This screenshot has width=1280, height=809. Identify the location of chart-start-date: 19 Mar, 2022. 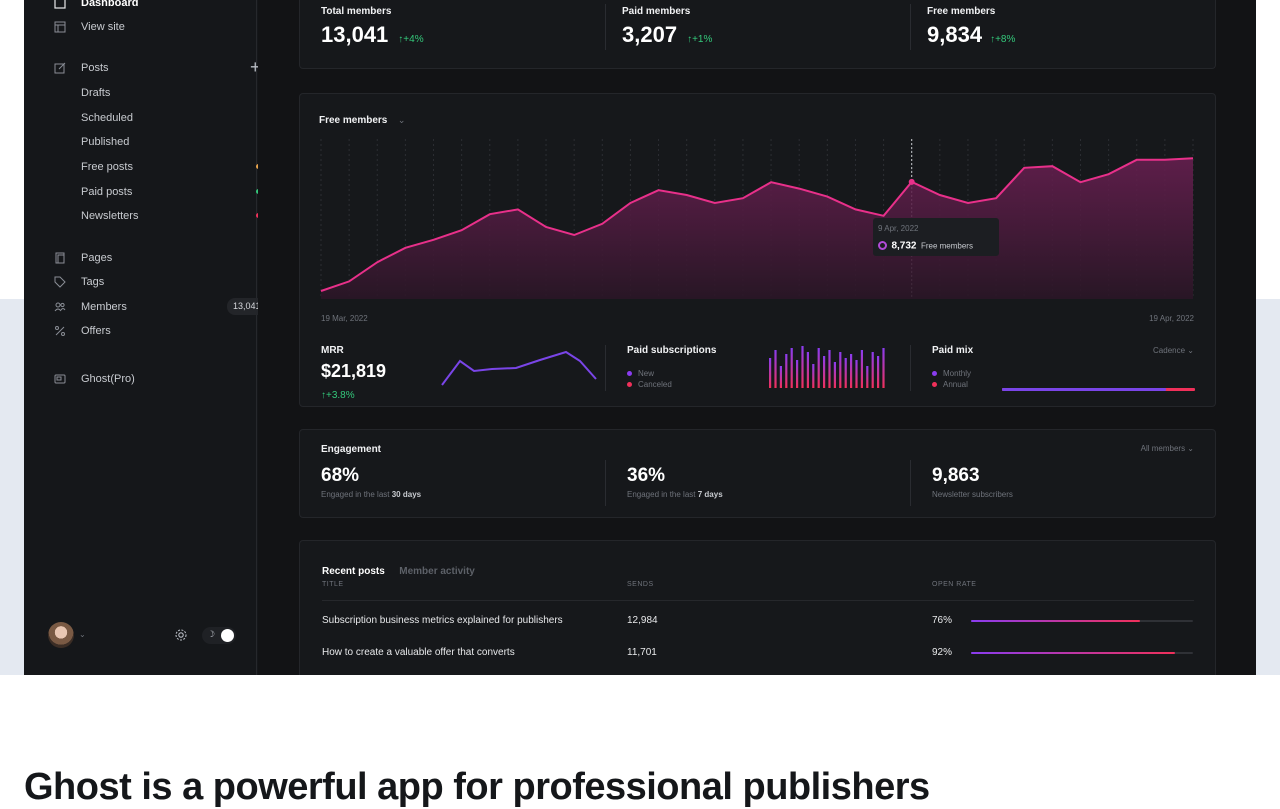
(344, 318).